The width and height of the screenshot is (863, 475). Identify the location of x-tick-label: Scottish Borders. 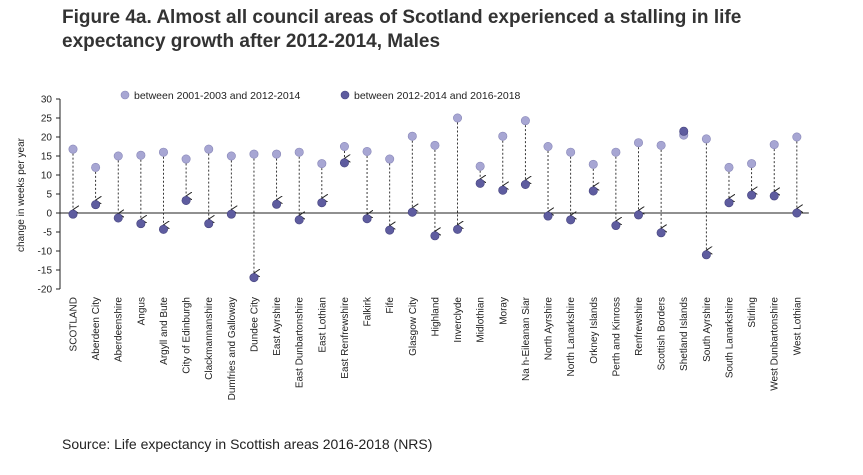
(662, 333).